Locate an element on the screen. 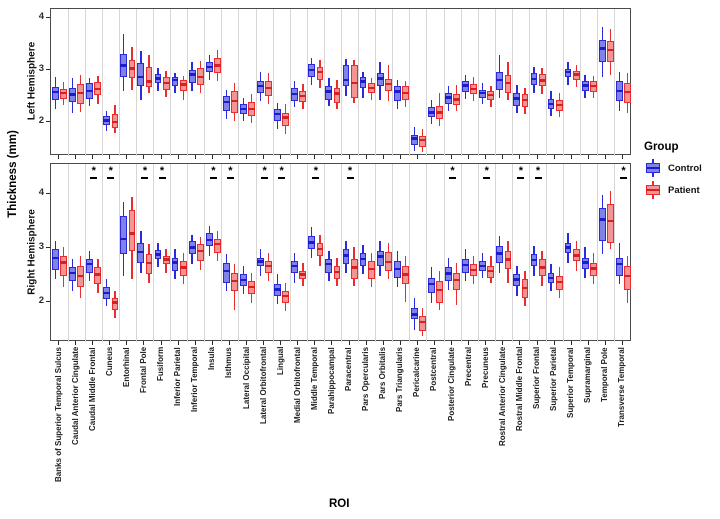 This screenshot has width=720, height=519. legend-item-patient: Patient is located at coordinates (682, 190).